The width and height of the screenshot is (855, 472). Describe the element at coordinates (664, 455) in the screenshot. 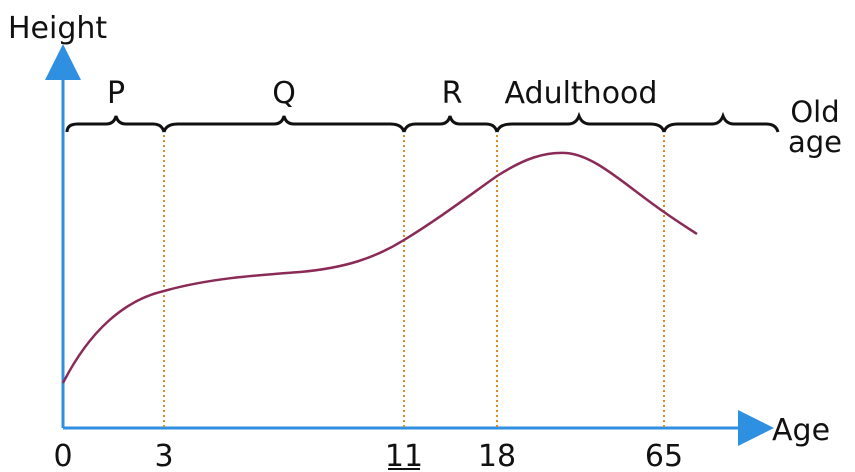

I see `tick-label-65: 65` at that location.